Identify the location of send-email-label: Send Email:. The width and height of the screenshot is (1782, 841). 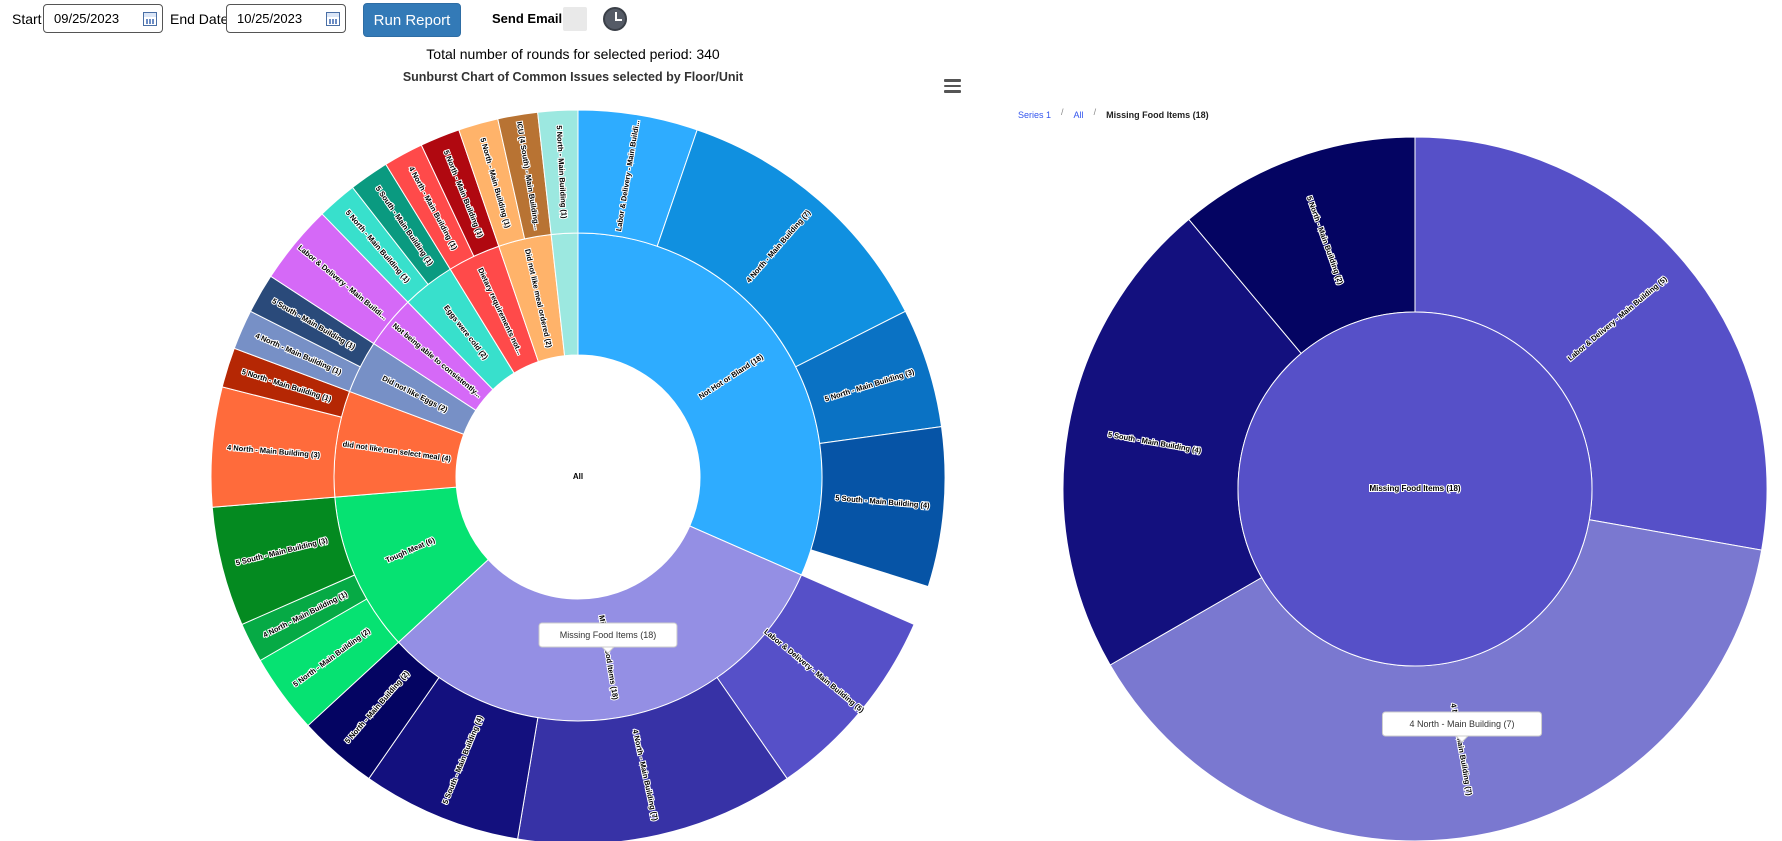
(529, 18).